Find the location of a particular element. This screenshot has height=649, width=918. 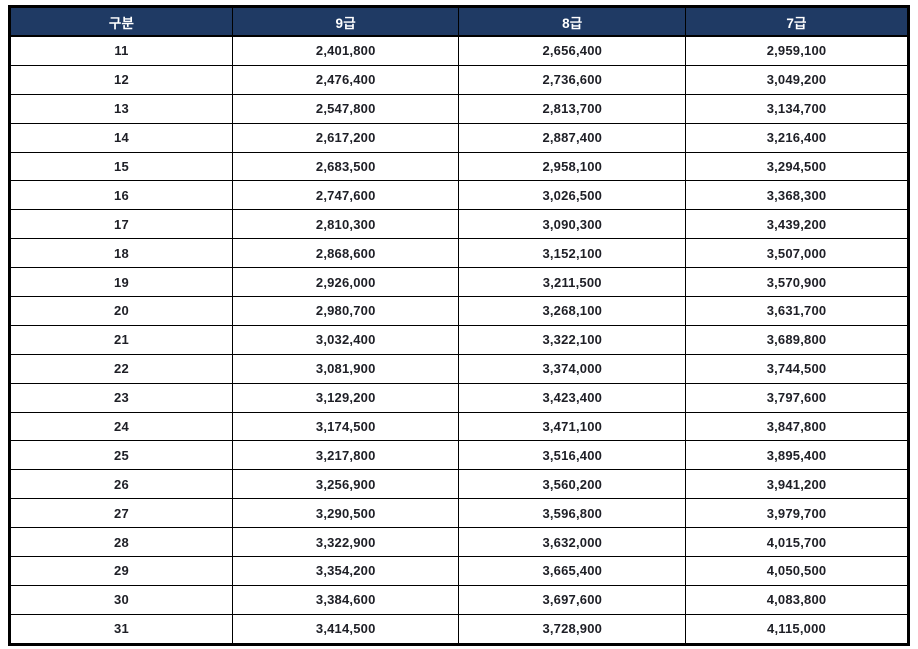

salary-grade8-cell: 3,026,500 is located at coordinates (572, 195).